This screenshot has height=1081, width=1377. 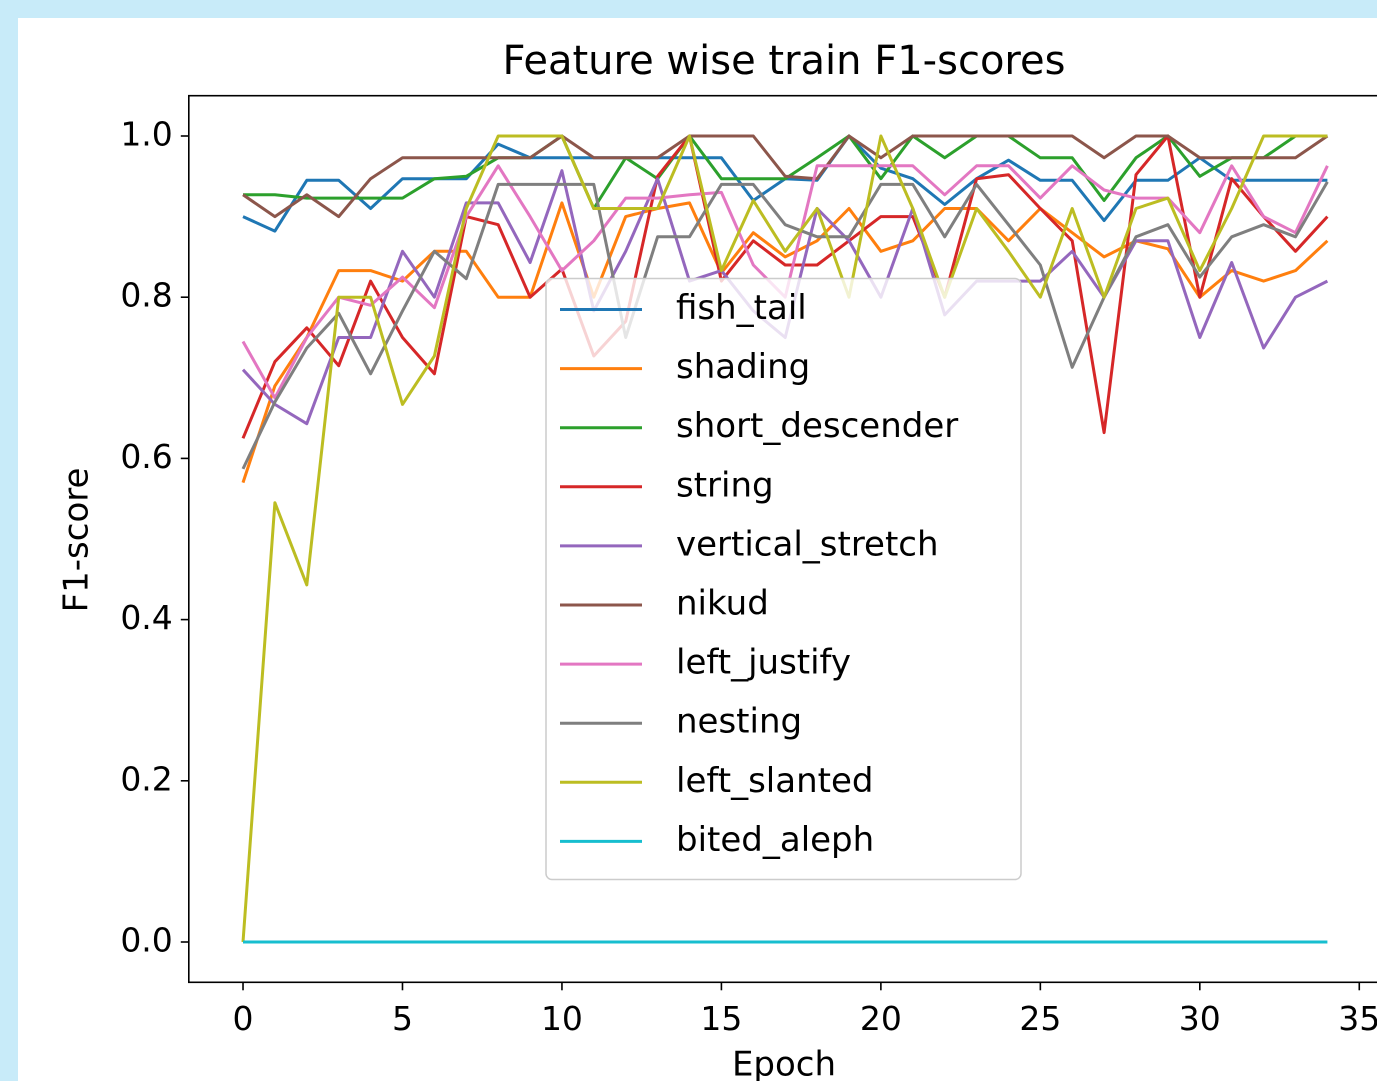 What do you see at coordinates (146, 617) in the screenshot?
I see `y-tick-label: 0.4` at bounding box center [146, 617].